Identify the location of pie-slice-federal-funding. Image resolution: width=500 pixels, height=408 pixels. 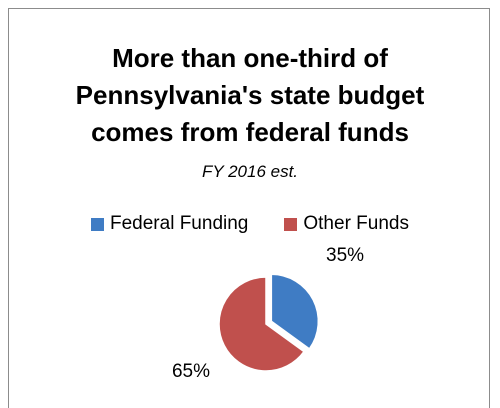
(295, 311).